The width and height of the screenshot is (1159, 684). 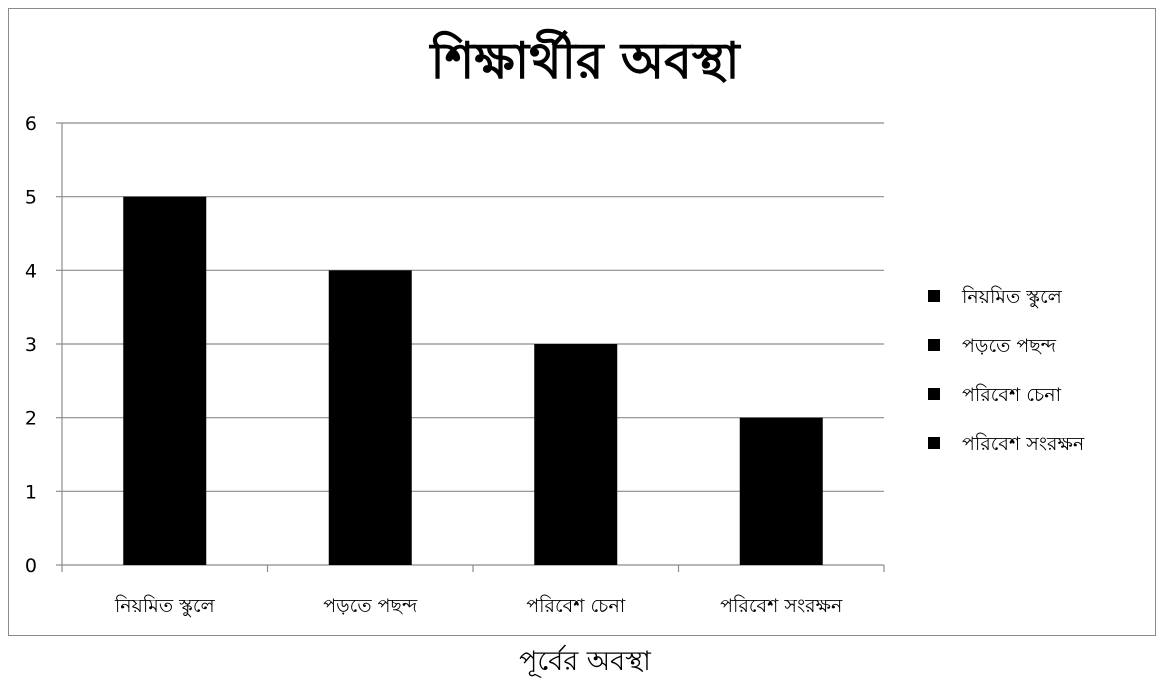 What do you see at coordinates (165, 606) in the screenshot?
I see `x-category-label: নিয়মিত স্কুলে` at bounding box center [165, 606].